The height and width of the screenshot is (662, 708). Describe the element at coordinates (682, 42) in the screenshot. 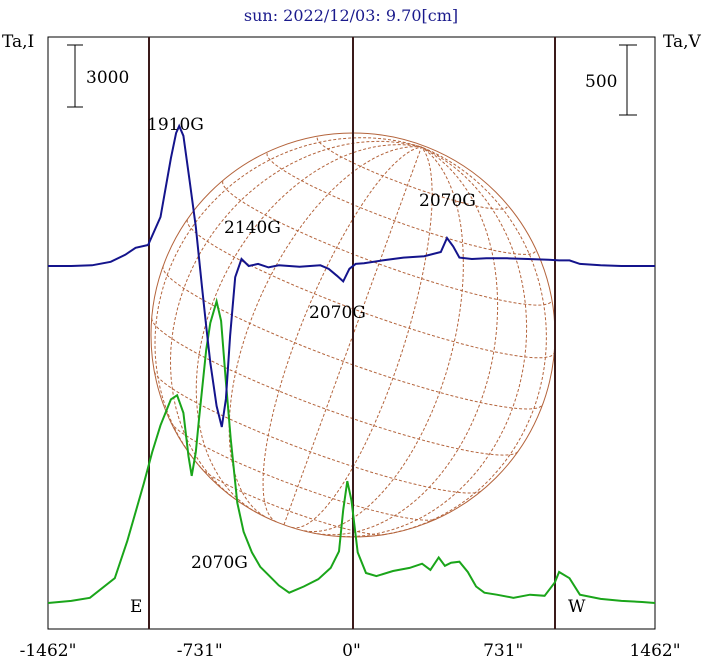

I see `y-axis-label-right: Ta,V` at that location.